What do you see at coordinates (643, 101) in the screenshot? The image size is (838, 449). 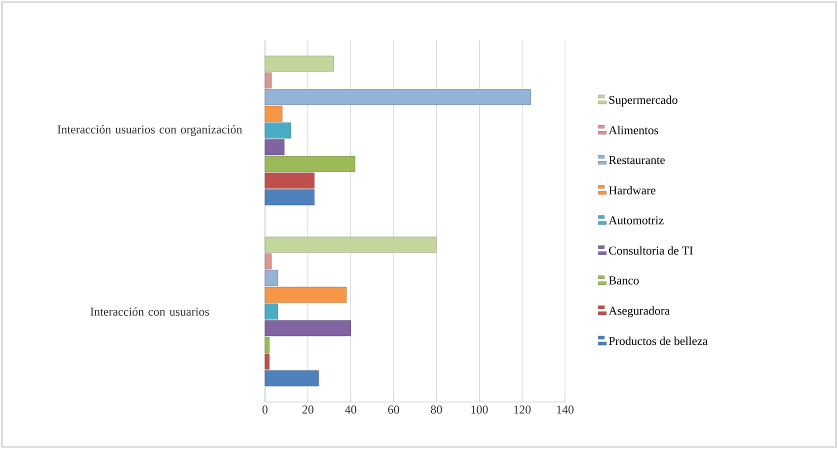 I see `legend-label: Supermercado` at bounding box center [643, 101].